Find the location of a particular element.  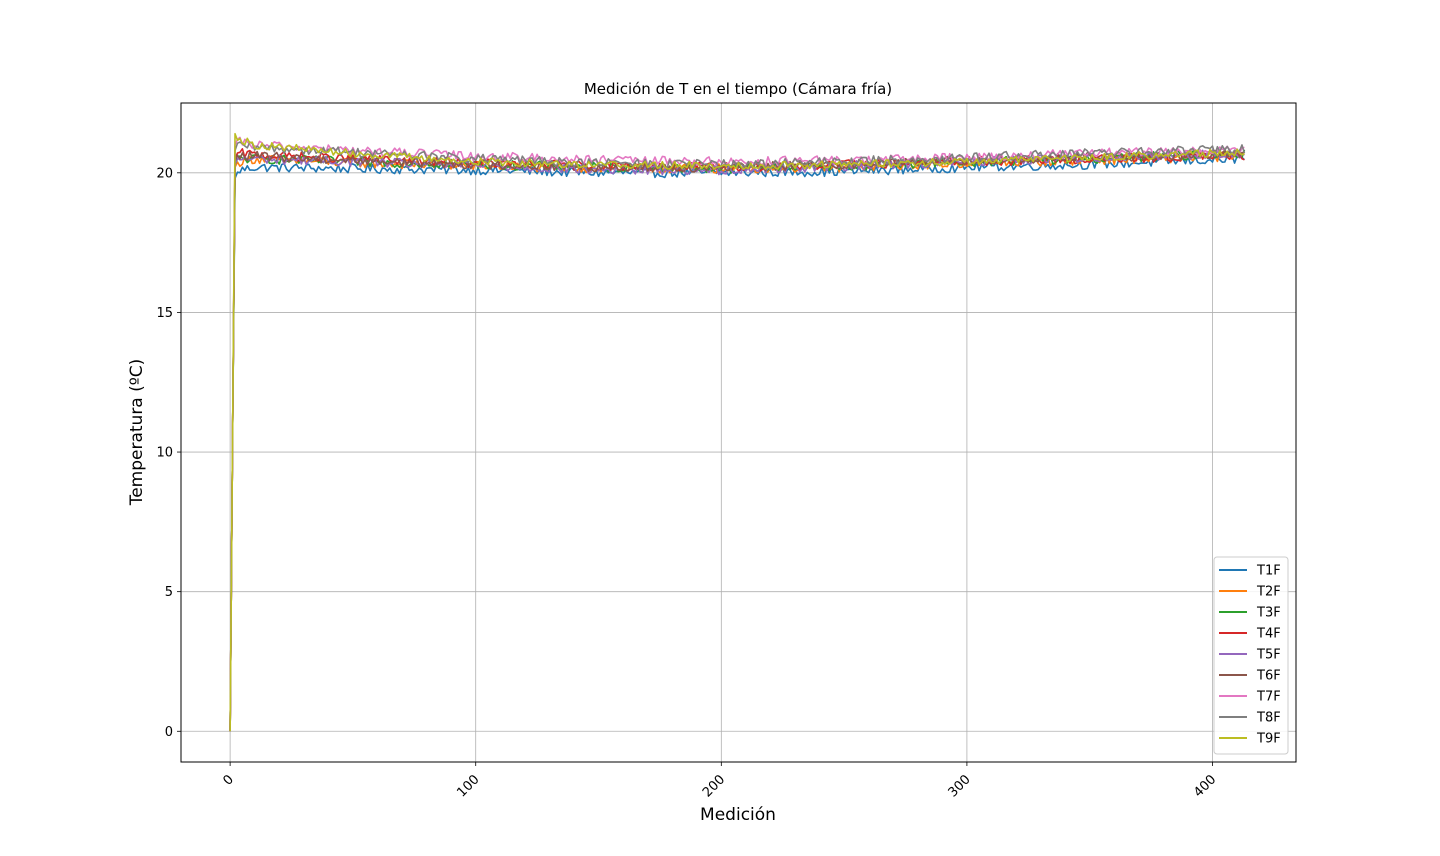

y-axis-ticks: 0 5 10 15 20 is located at coordinates (168, 453).